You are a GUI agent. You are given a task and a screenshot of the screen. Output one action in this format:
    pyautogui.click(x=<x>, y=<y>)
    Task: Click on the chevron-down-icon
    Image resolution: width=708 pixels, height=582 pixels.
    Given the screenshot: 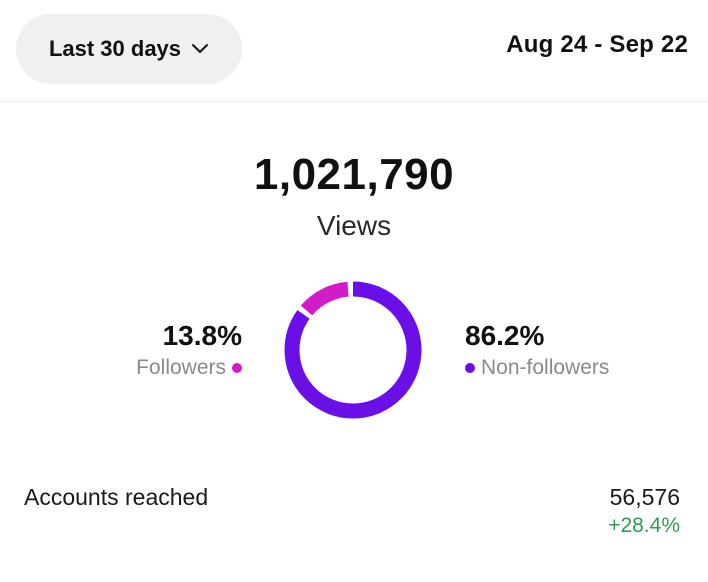 What is the action you would take?
    pyautogui.click(x=200, y=48)
    